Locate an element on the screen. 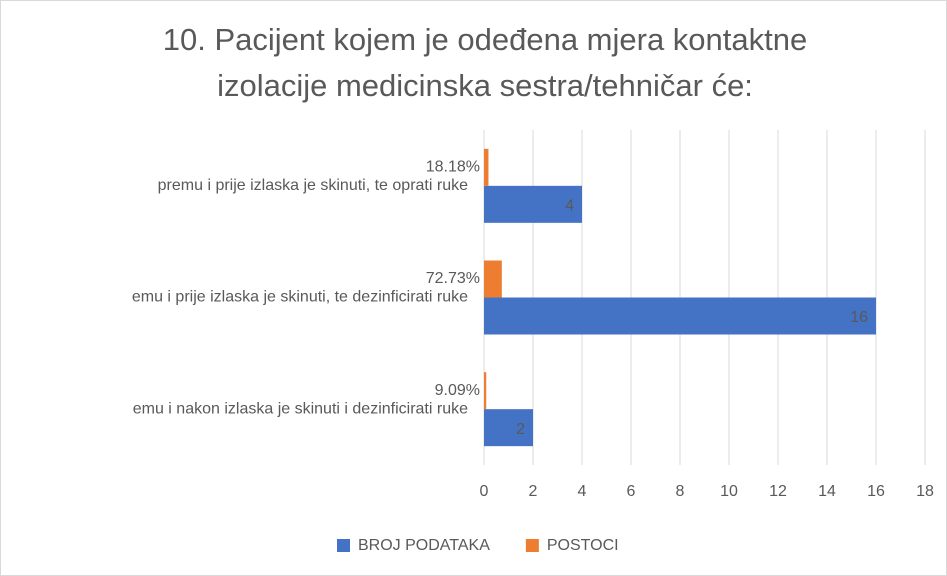 The height and width of the screenshot is (576, 947). x-tick-label: 6 is located at coordinates (631, 491).